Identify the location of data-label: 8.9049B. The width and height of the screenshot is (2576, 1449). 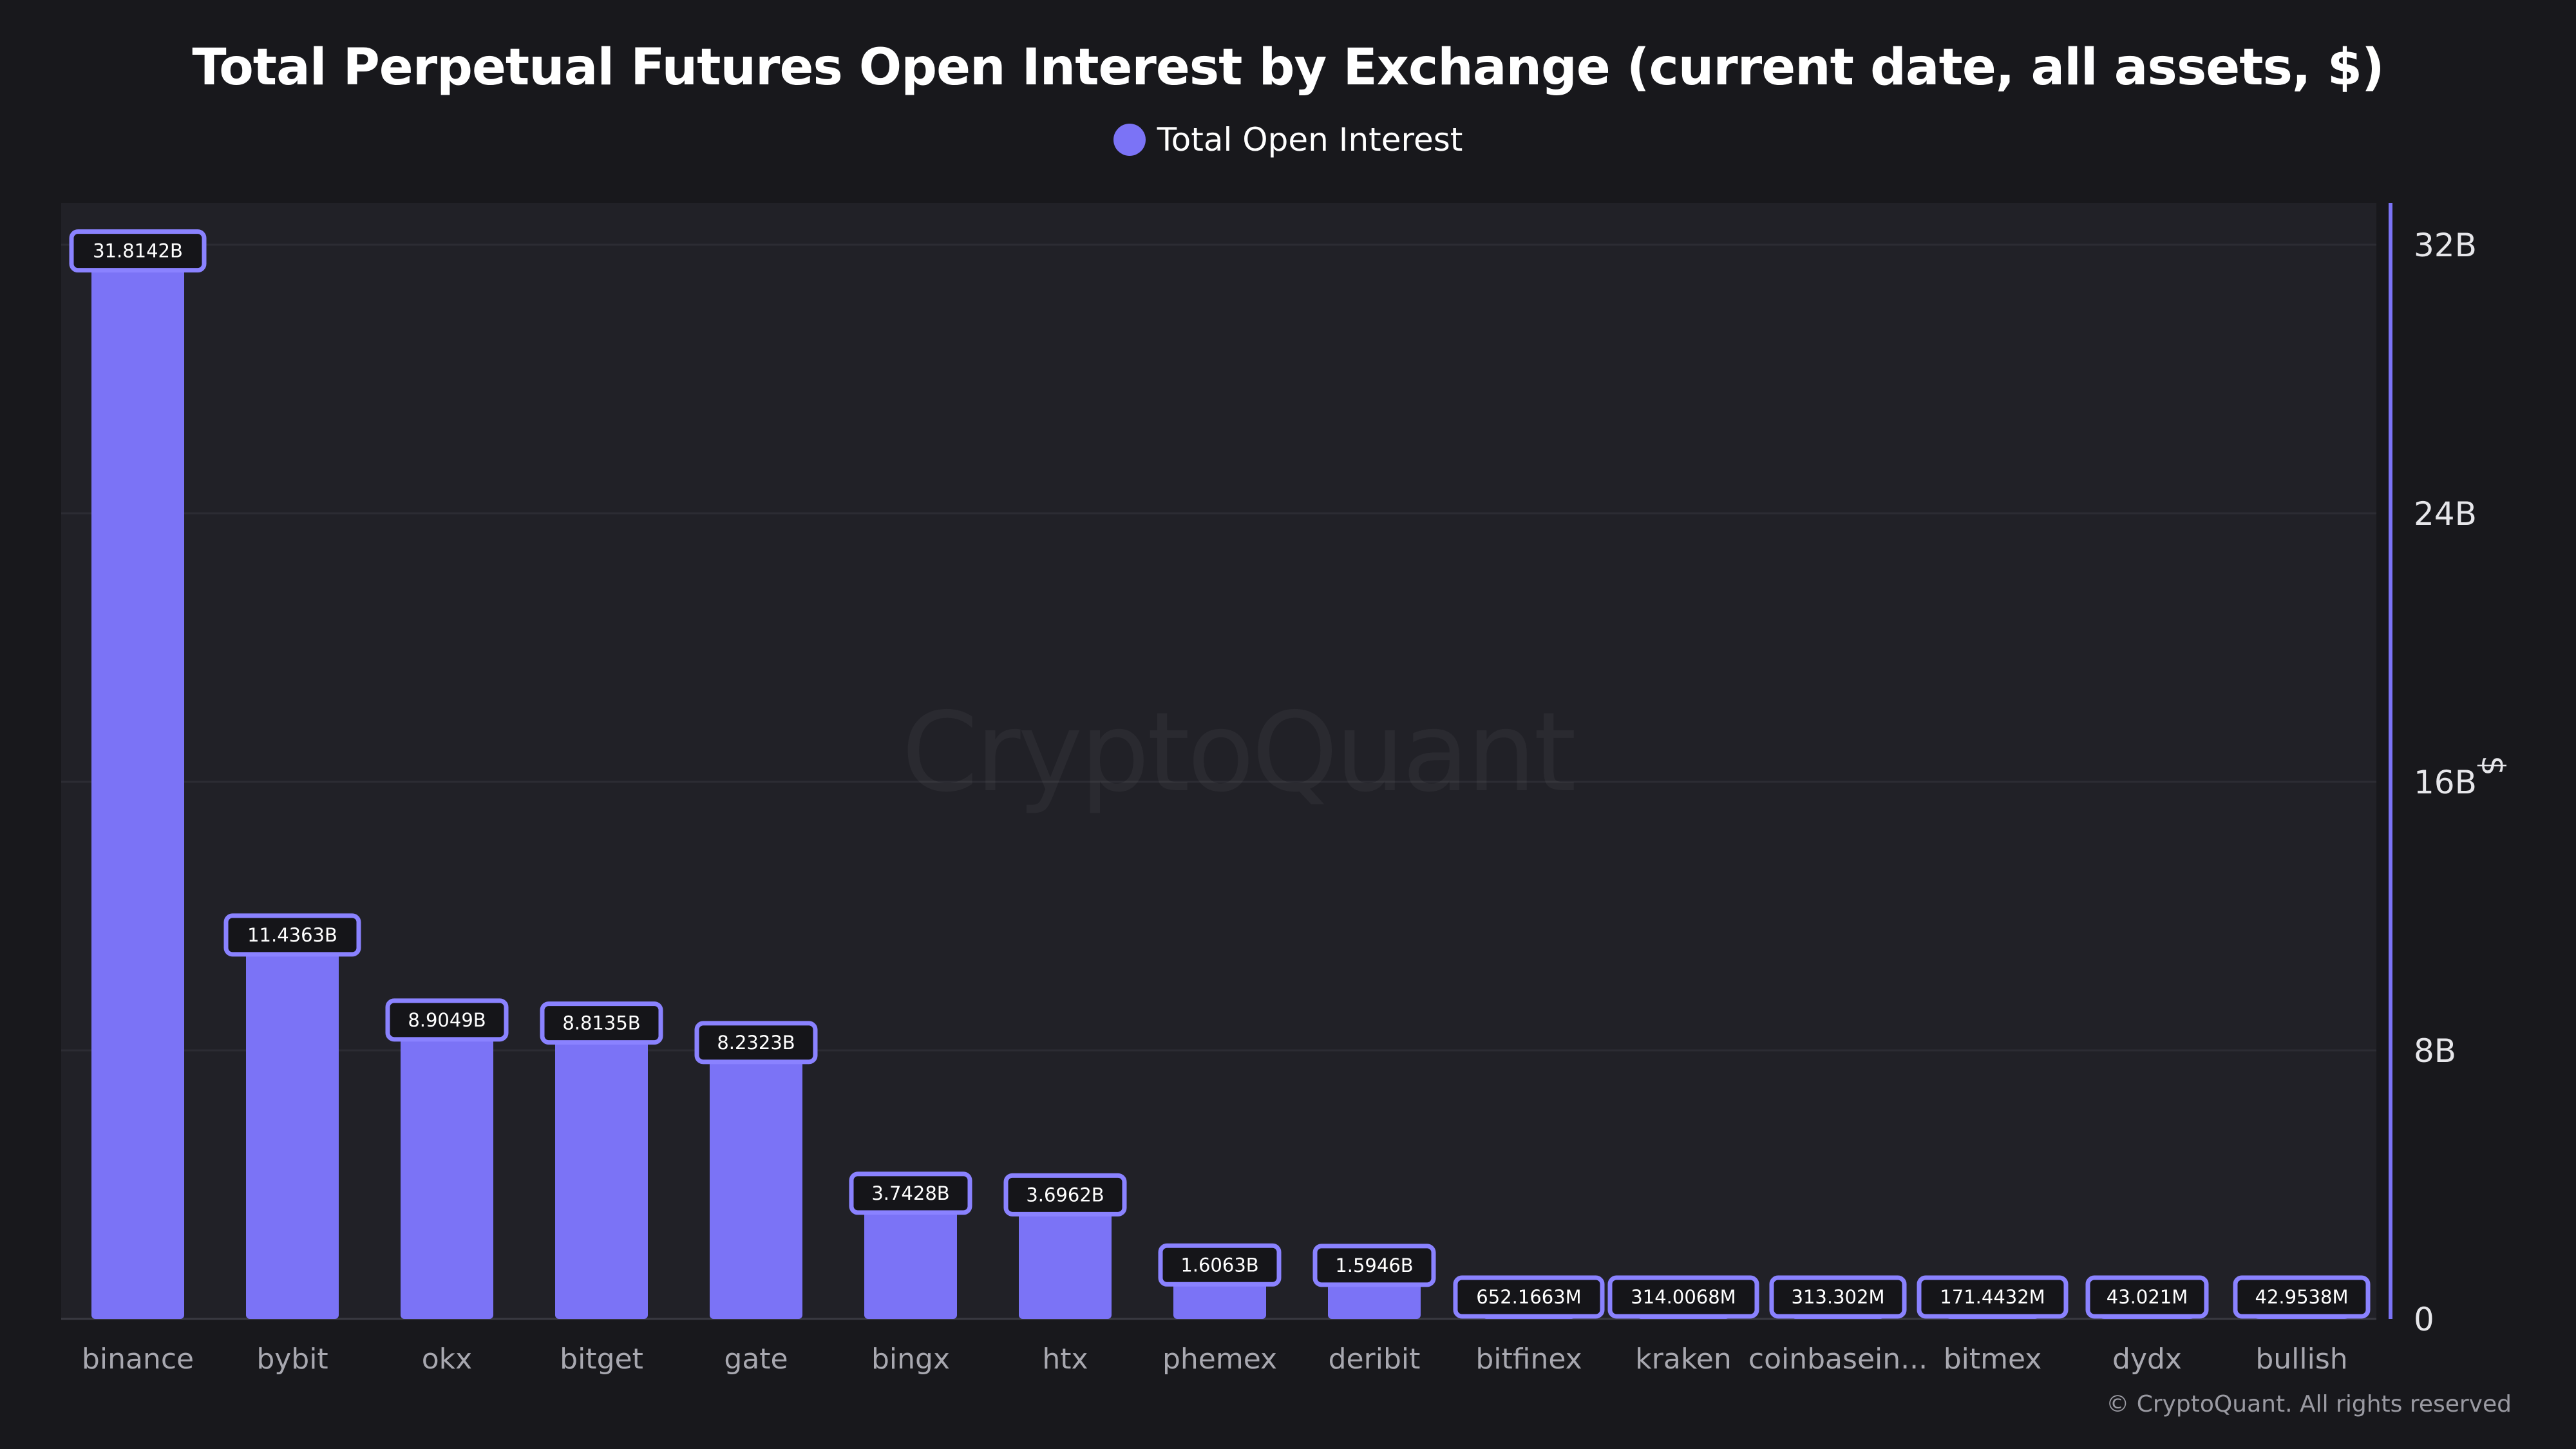
(447, 1020).